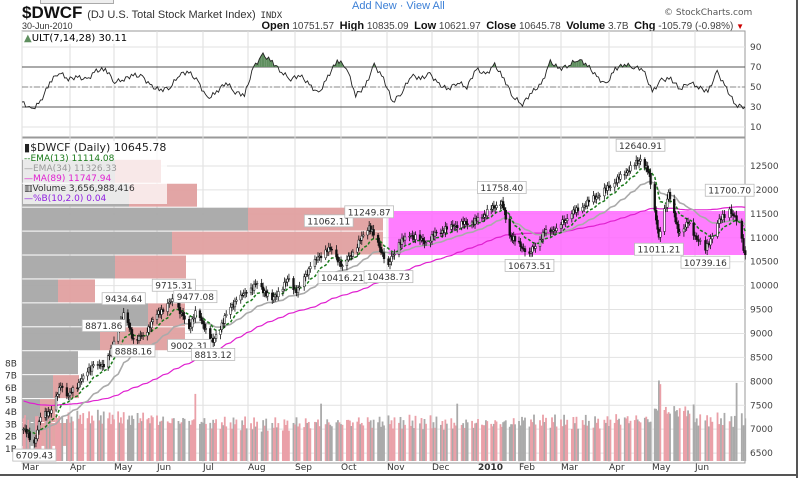 This screenshot has width=800, height=483. What do you see at coordinates (396, 468) in the screenshot?
I see `x-tick-label: Nov` at bounding box center [396, 468].